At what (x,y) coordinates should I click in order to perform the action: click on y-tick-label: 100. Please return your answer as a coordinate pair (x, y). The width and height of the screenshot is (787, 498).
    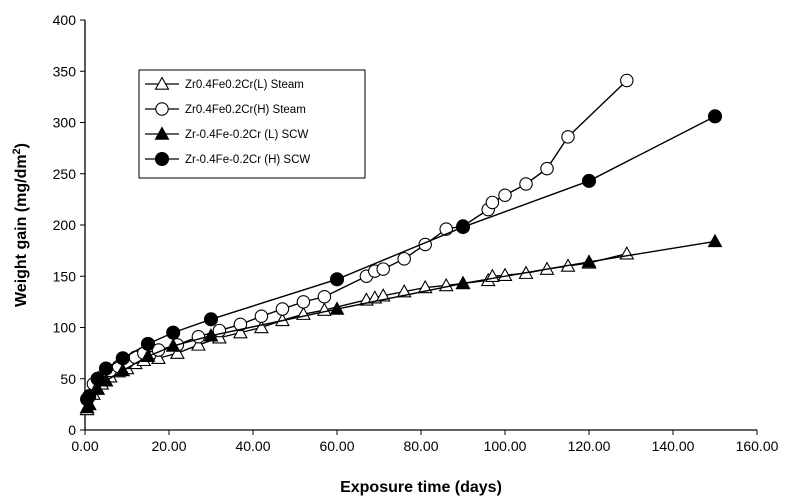
    Looking at the image, I should click on (65, 328).